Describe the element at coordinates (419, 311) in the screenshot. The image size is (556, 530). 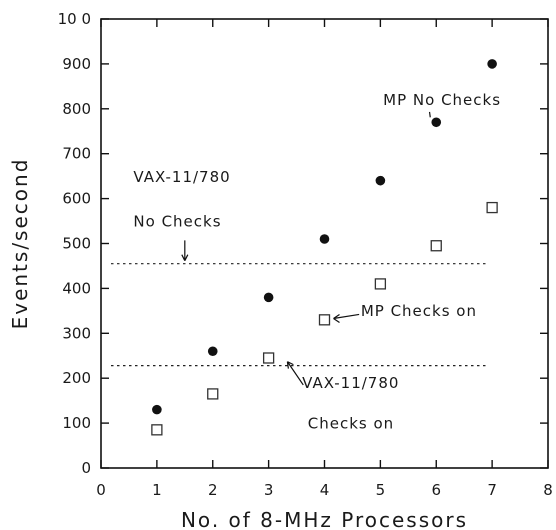
I see `annotation-mp-checks-on: MP Checks on` at that location.